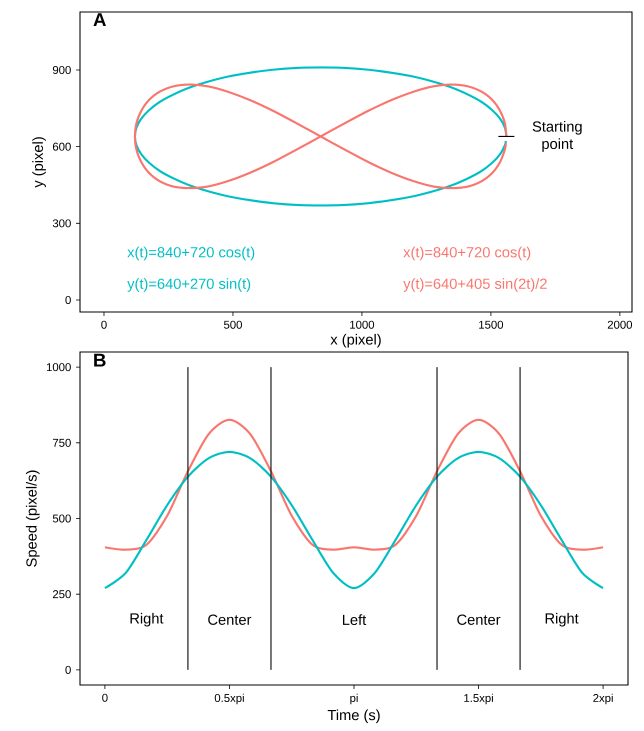 This screenshot has height=731, width=644. Describe the element at coordinates (61, 594) in the screenshot. I see `y-tick-label: 250` at that location.